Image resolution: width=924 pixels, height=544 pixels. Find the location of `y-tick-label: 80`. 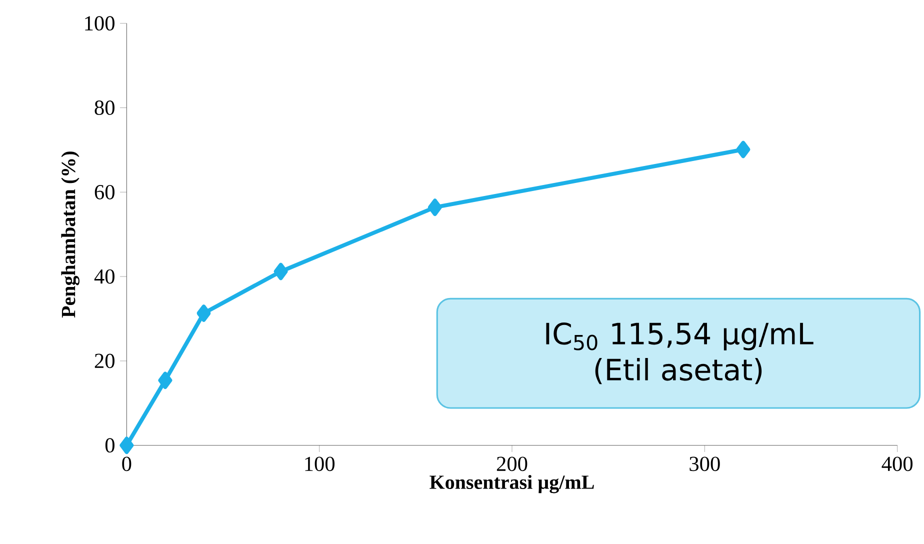

y-tick-label: 80 is located at coordinates (104, 107).